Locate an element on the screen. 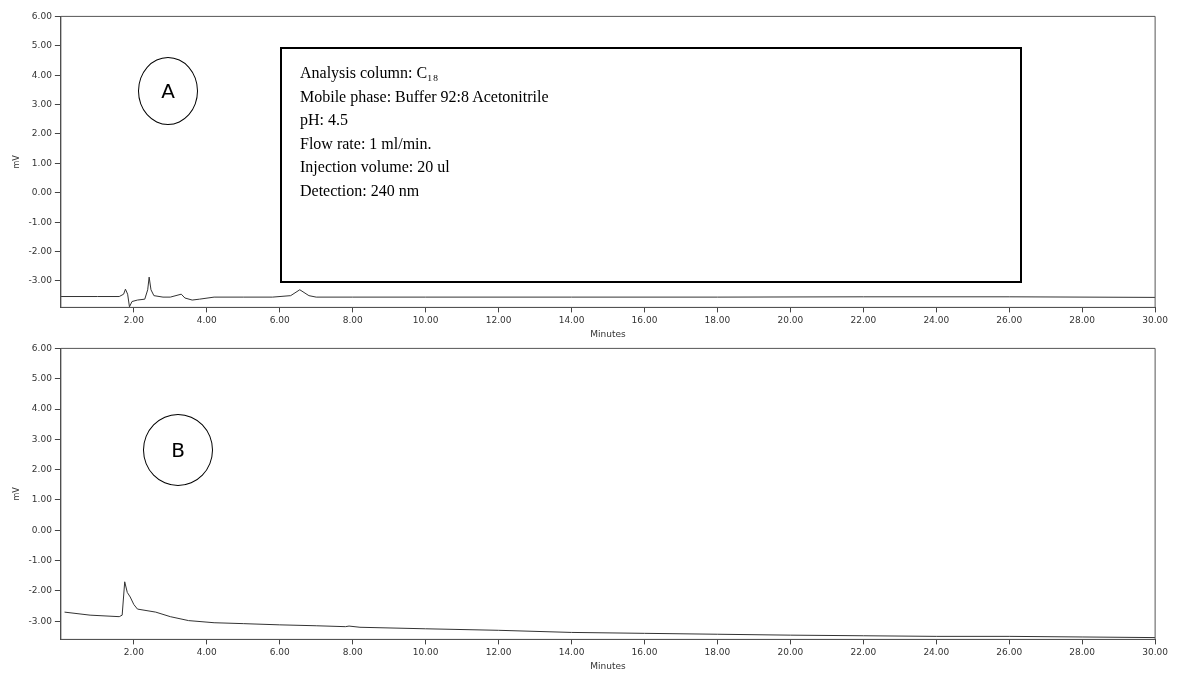 This screenshot has height=685, width=1179. annotation: Detection: 240 nm is located at coordinates (360, 190).